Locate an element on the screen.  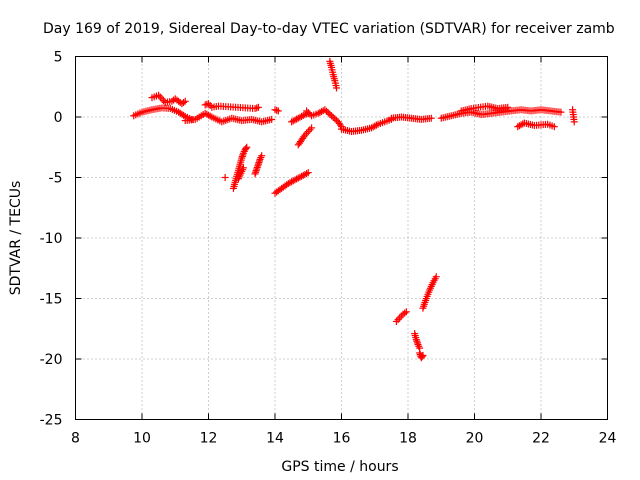
x-axis-title: GPS time / hours is located at coordinates (339, 467).